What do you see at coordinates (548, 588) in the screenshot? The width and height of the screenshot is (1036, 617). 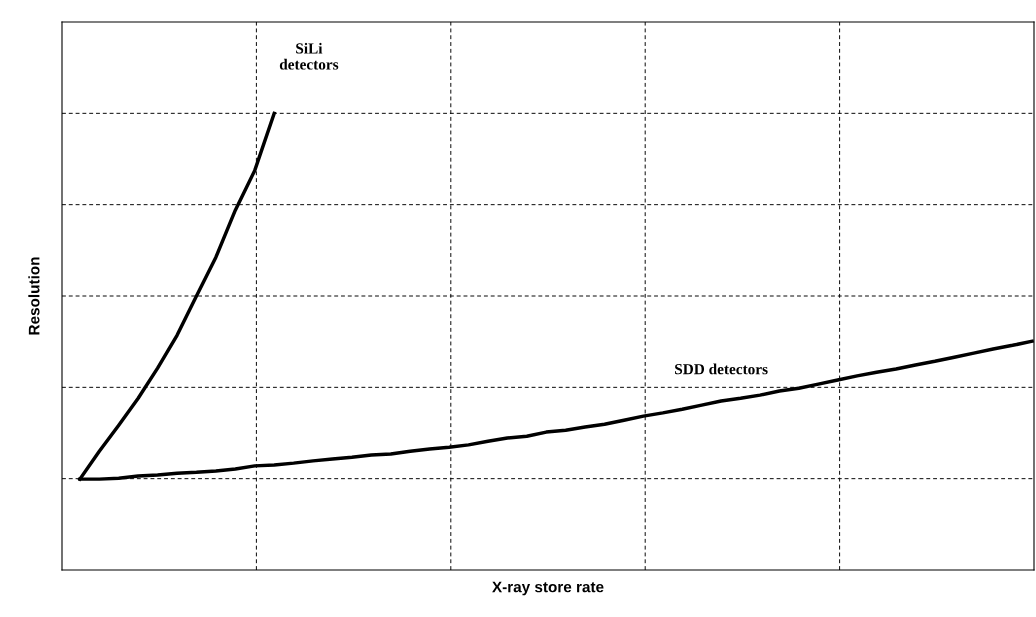 I see `x-axis-title: X-ray store rate` at bounding box center [548, 588].